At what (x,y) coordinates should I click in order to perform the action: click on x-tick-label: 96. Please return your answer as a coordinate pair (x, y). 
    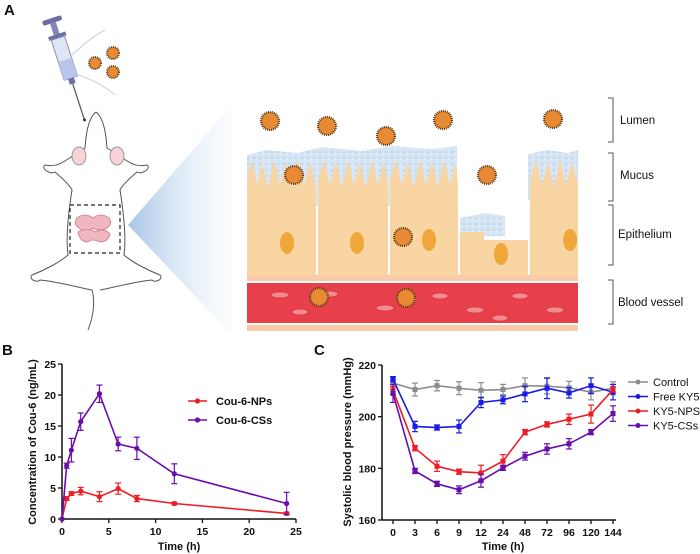
    Looking at the image, I should click on (569, 533).